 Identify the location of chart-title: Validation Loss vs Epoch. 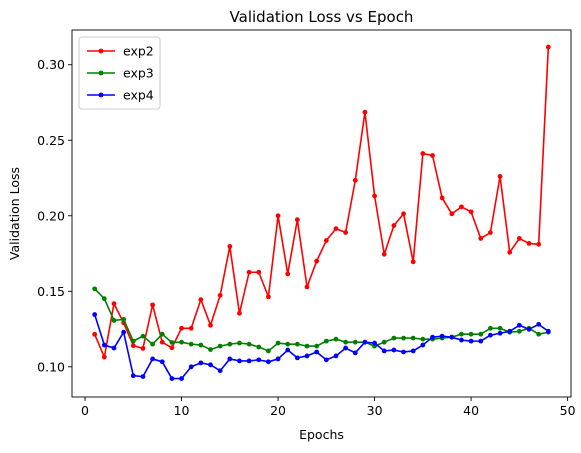
(322, 17).